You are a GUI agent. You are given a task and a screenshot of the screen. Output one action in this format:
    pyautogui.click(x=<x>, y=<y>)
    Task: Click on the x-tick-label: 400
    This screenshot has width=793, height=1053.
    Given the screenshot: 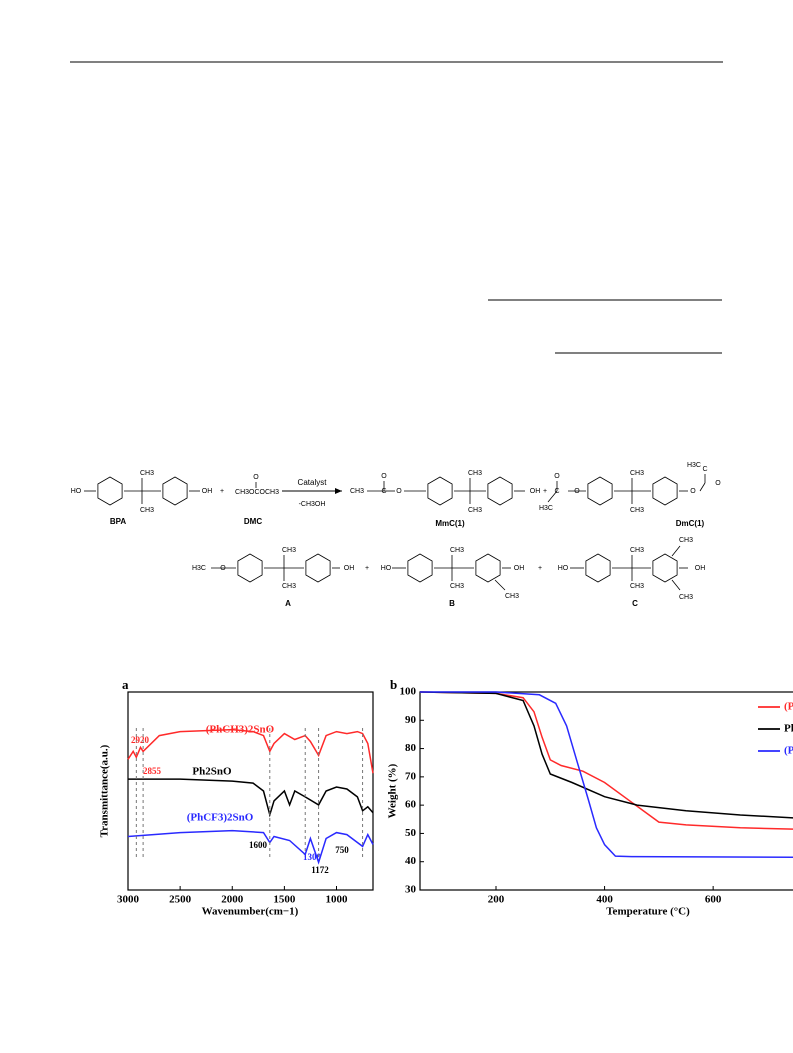 What is the action you would take?
    pyautogui.click(x=604, y=900)
    